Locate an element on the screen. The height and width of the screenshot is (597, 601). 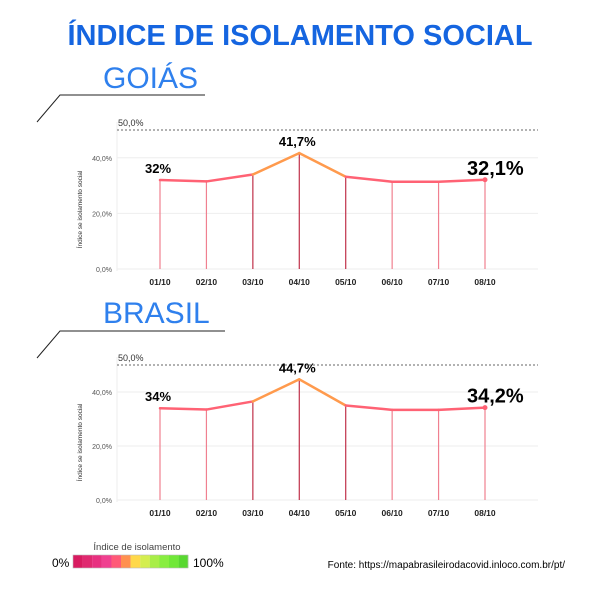
legend-title: Índice de isolamento is located at coordinates (136, 547).